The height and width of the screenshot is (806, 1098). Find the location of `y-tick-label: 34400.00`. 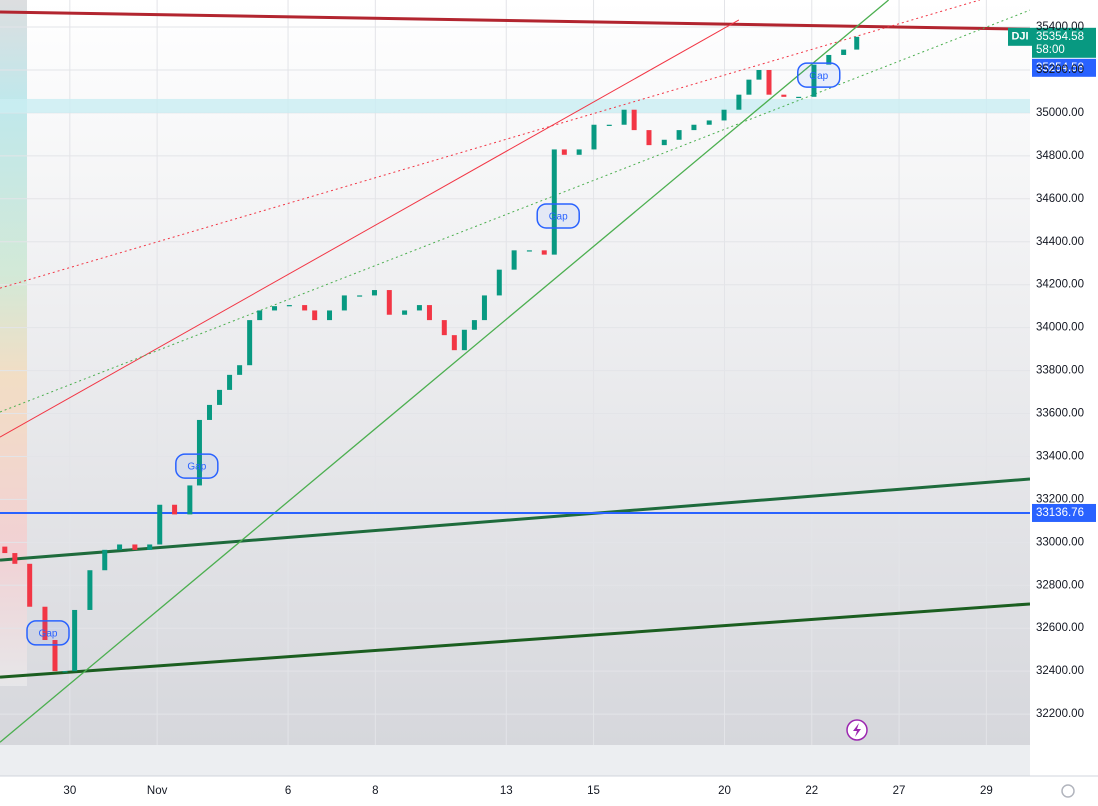

y-tick-label: 34400.00 is located at coordinates (1060, 242).